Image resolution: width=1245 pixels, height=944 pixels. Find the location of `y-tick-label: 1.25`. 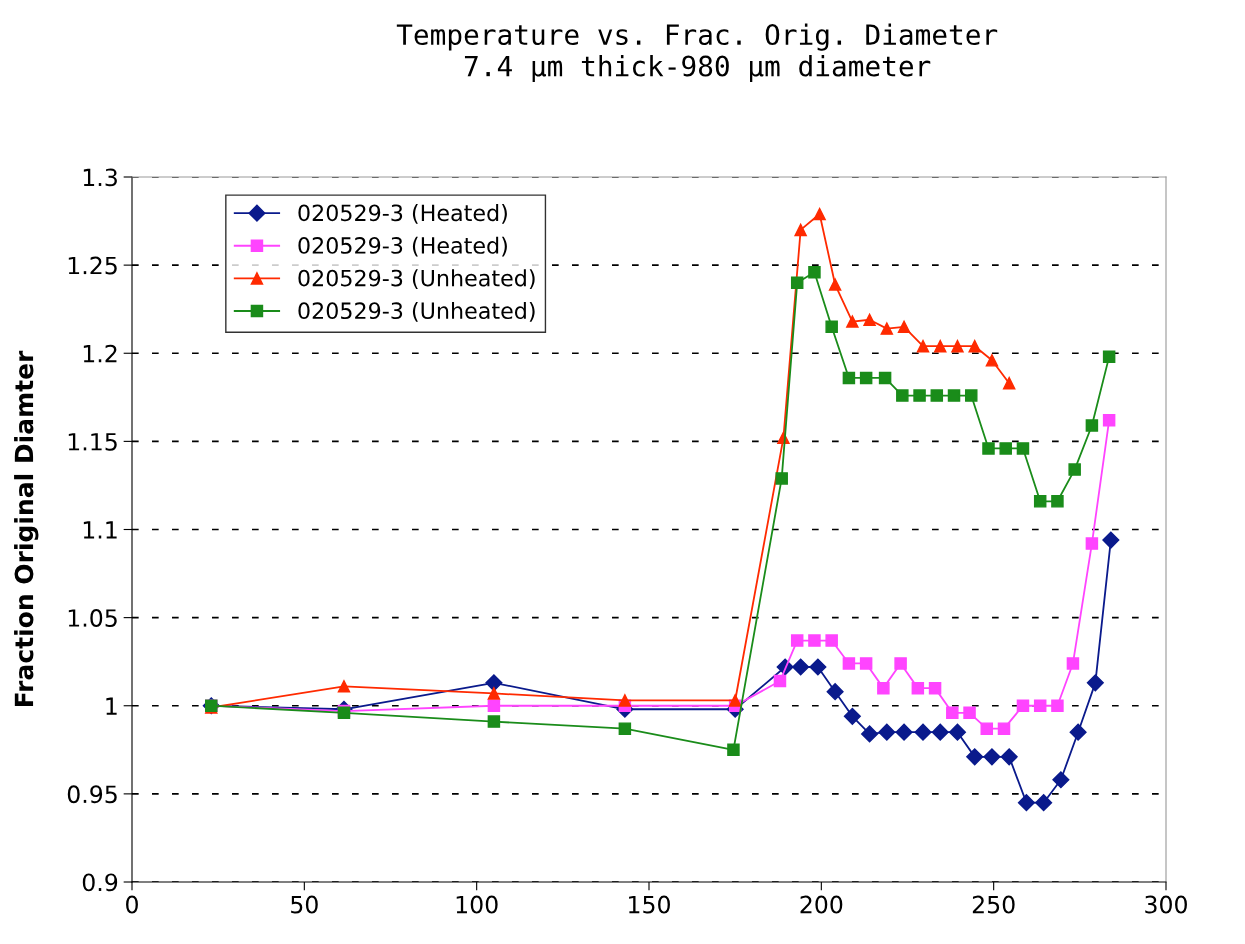

y-tick-label: 1.25 is located at coordinates (92, 265).